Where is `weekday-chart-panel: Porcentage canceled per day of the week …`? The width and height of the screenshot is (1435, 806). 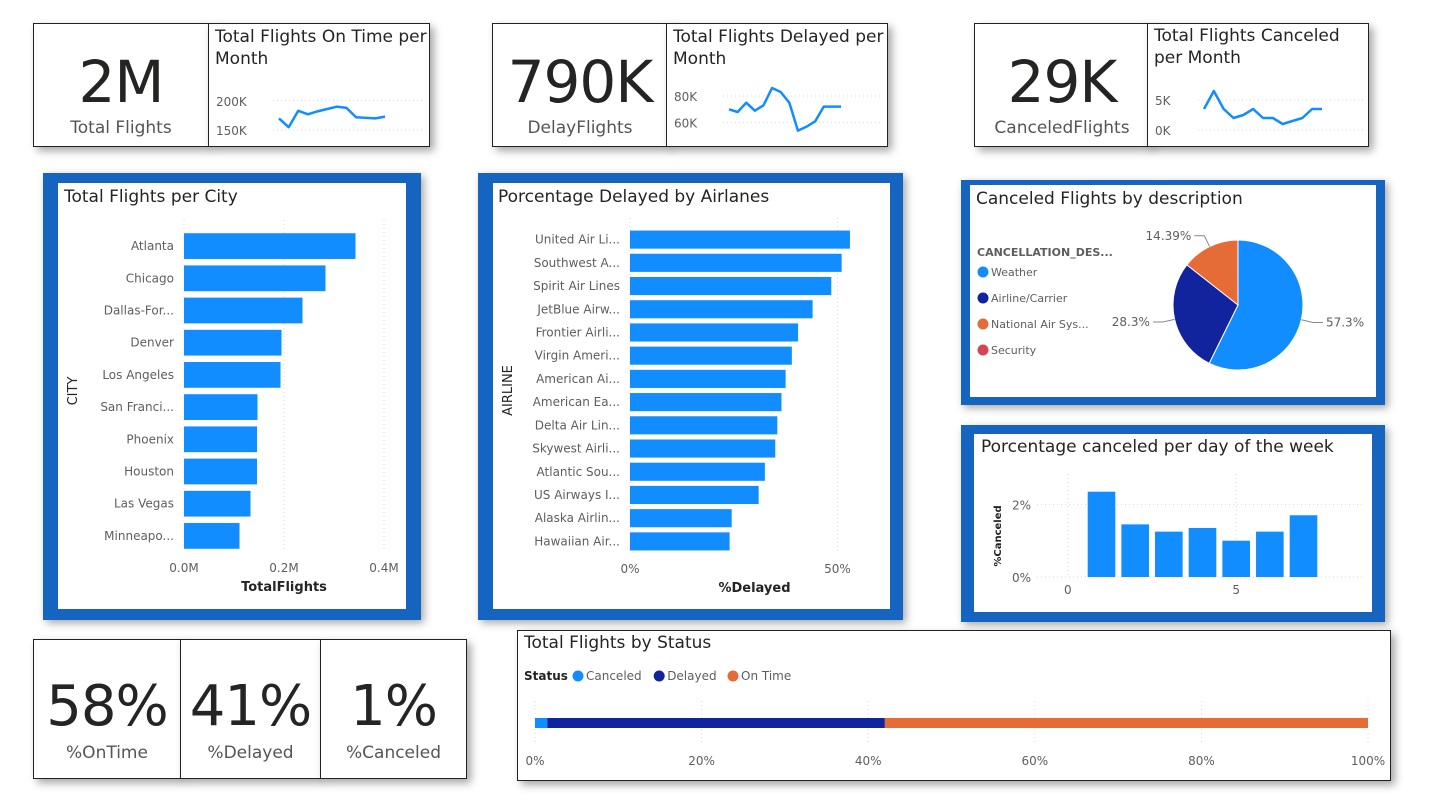
weekday-chart-panel: Porcentage canceled per day of the week … is located at coordinates (1173, 523).